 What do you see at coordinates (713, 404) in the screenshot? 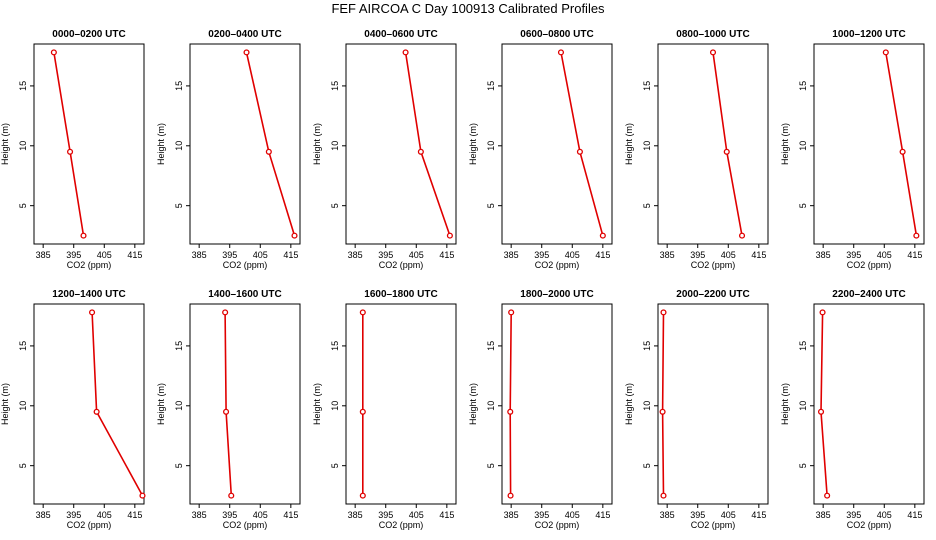
I see `panel-11-plot-frame` at bounding box center [713, 404].